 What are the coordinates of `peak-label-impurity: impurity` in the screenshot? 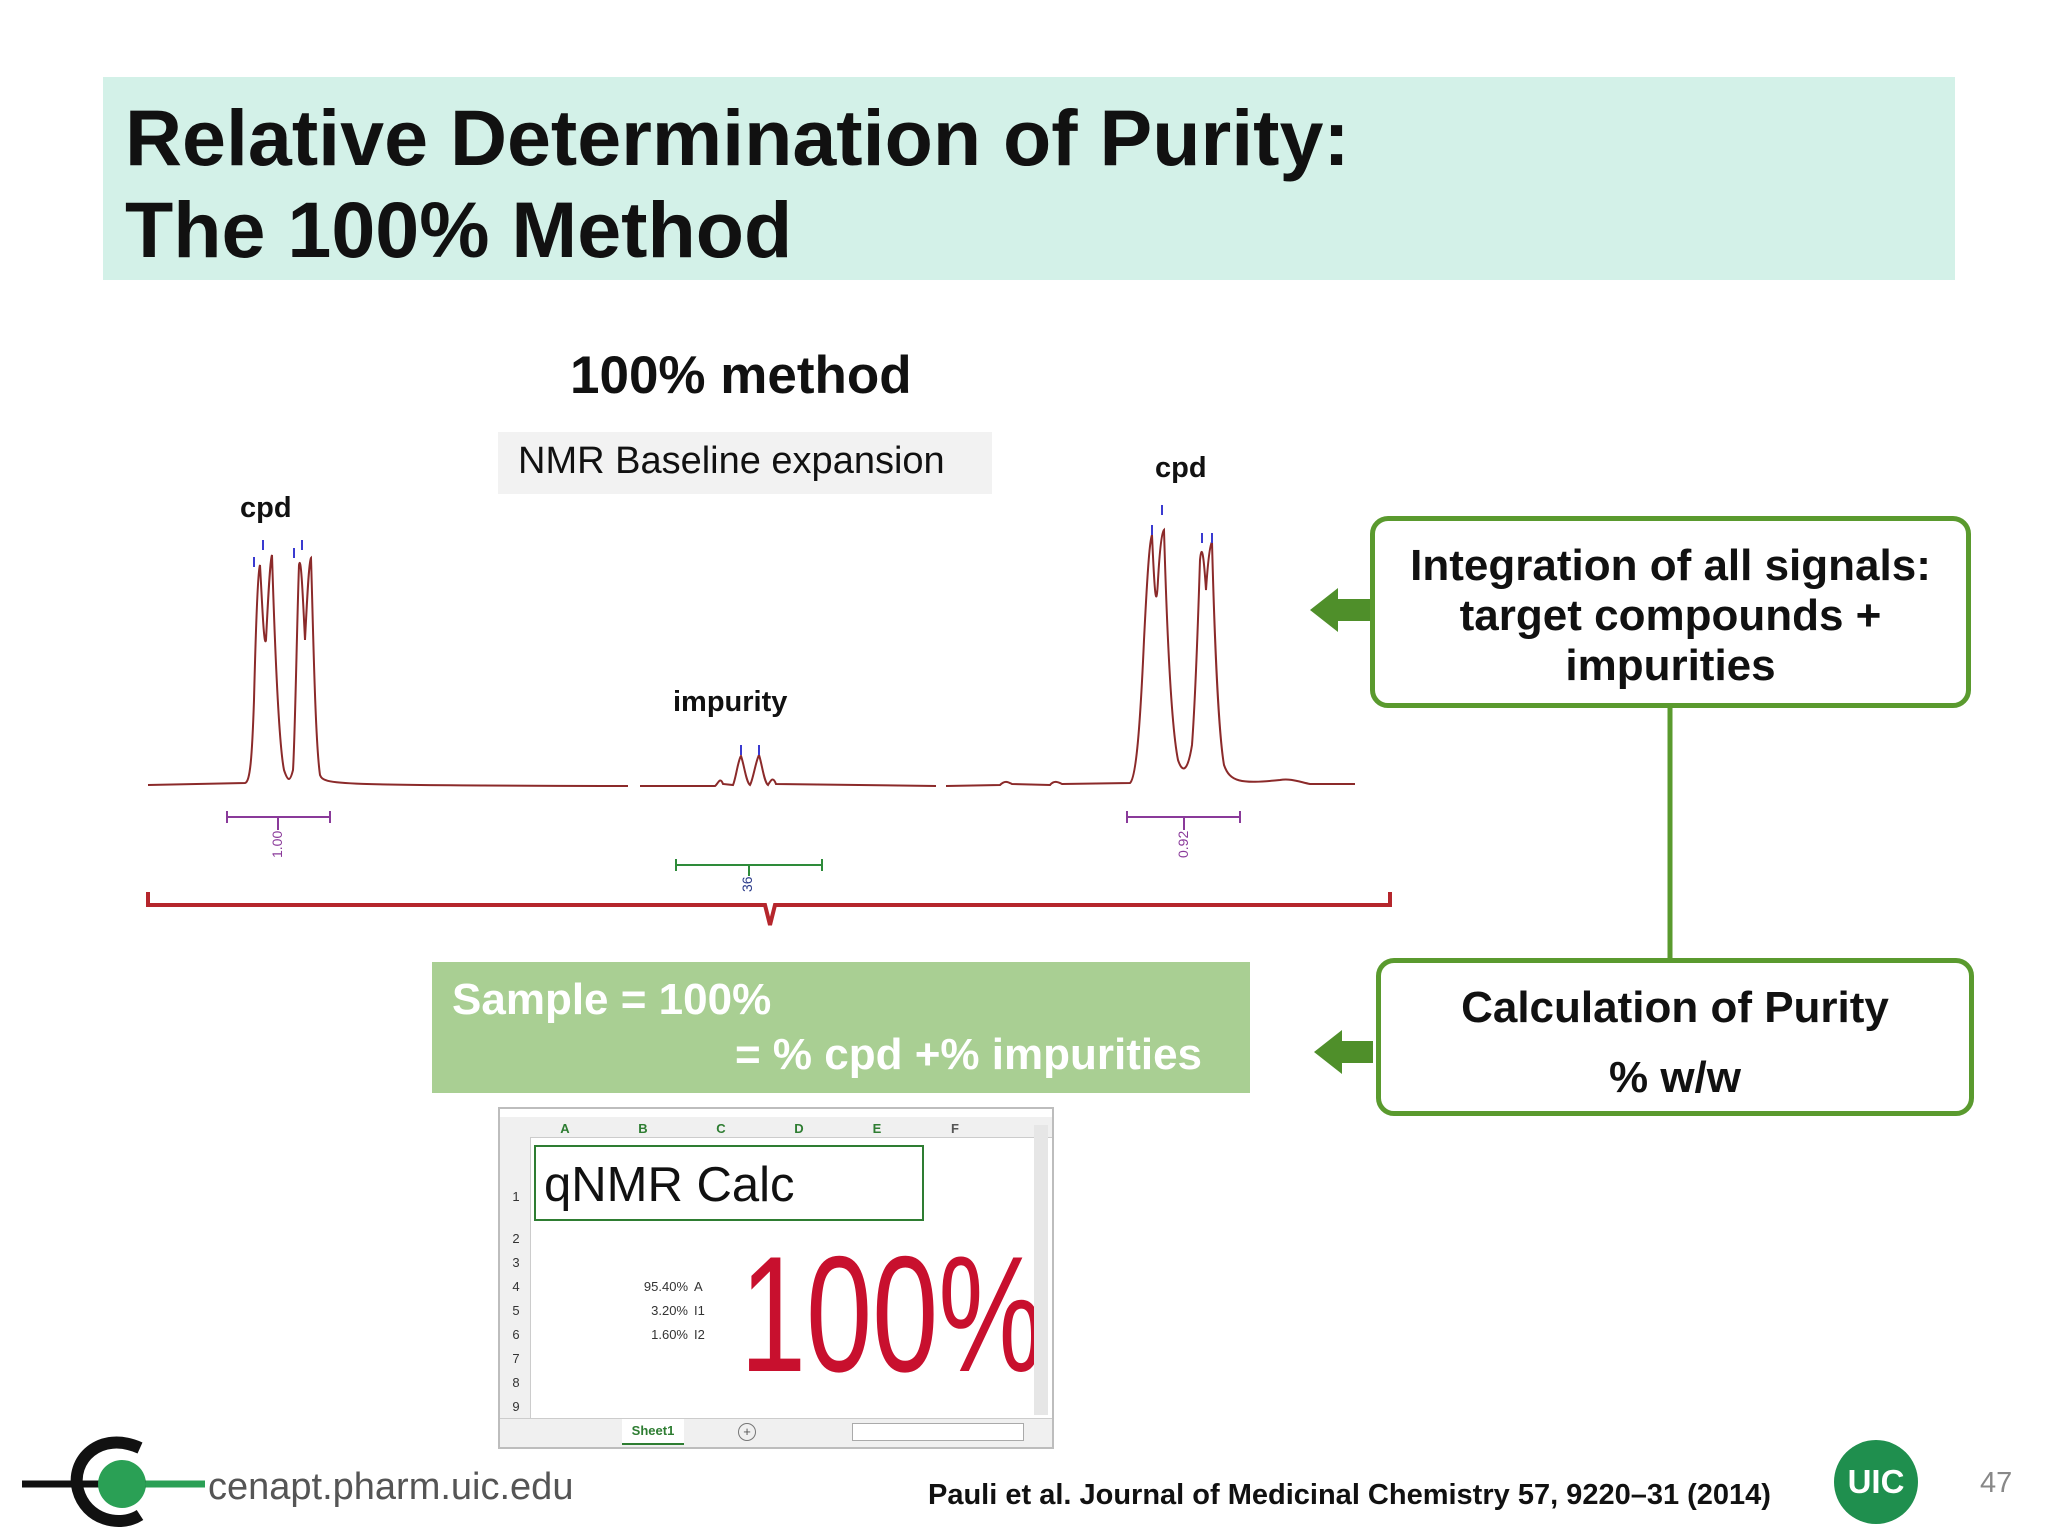 It's located at (730, 702).